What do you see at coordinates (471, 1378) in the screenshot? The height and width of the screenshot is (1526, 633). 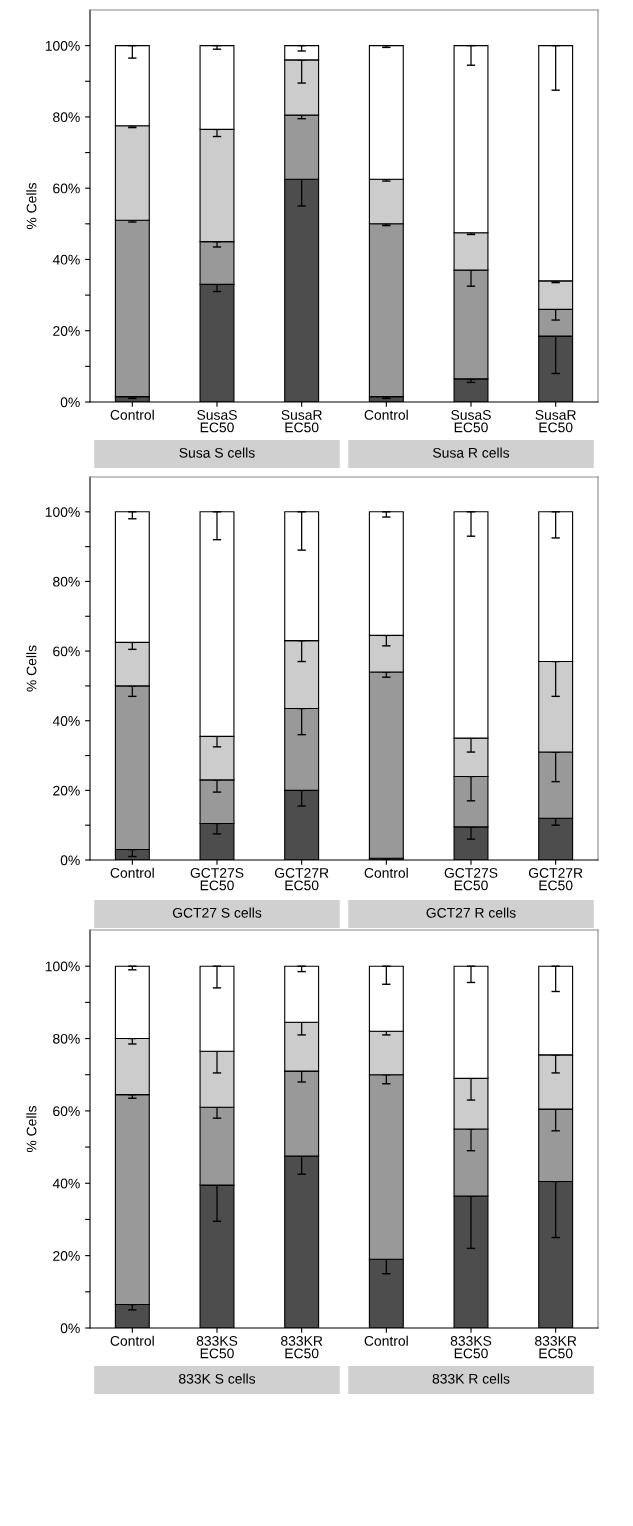 I see `text: 833K R cells` at bounding box center [471, 1378].